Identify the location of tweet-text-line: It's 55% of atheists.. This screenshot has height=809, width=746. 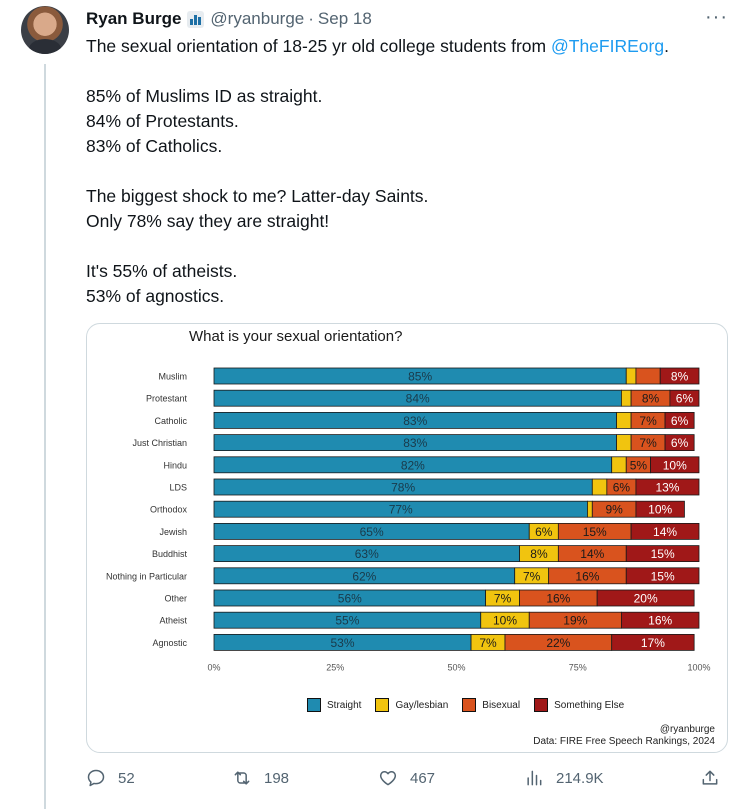
(162, 271).